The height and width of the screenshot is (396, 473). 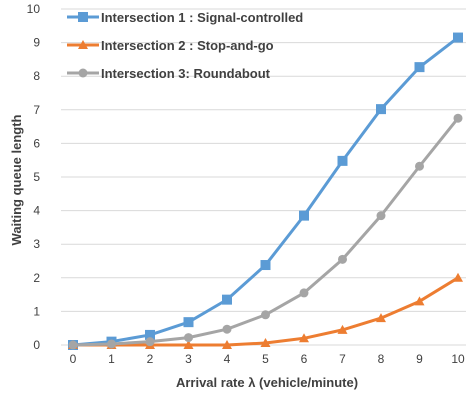 I want to click on legend-item-2: Intersection 2 : Stop-and-go, so click(x=170, y=45).